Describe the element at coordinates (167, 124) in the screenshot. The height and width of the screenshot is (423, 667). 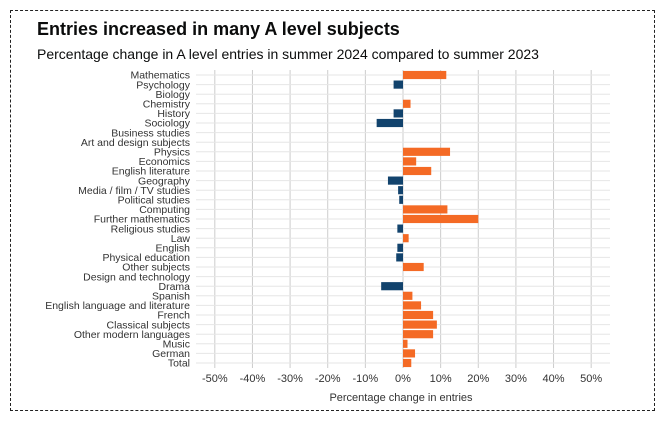
I see `category-label: Sociology` at that location.